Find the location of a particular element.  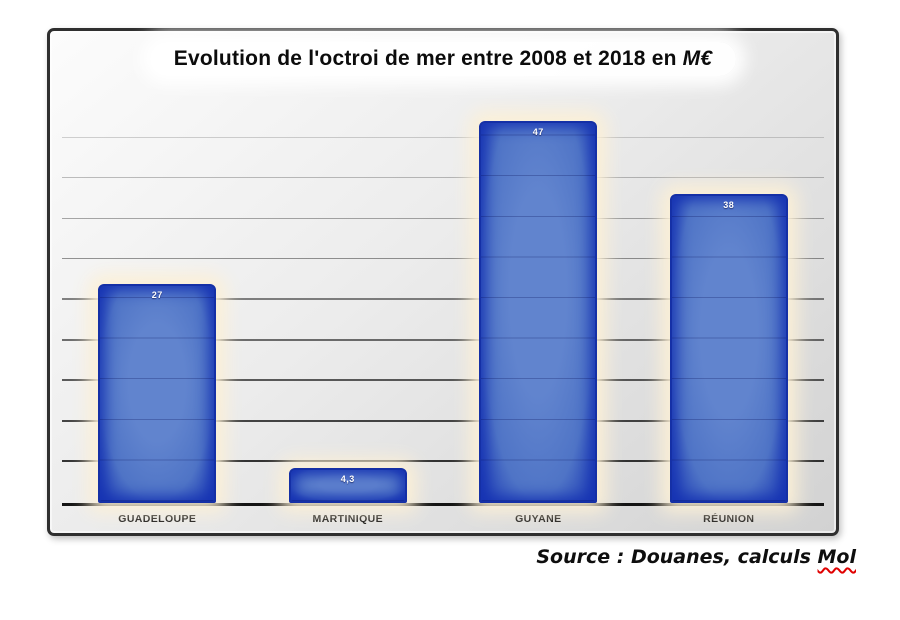

bar-value-label: 4,3 is located at coordinates (347, 479).